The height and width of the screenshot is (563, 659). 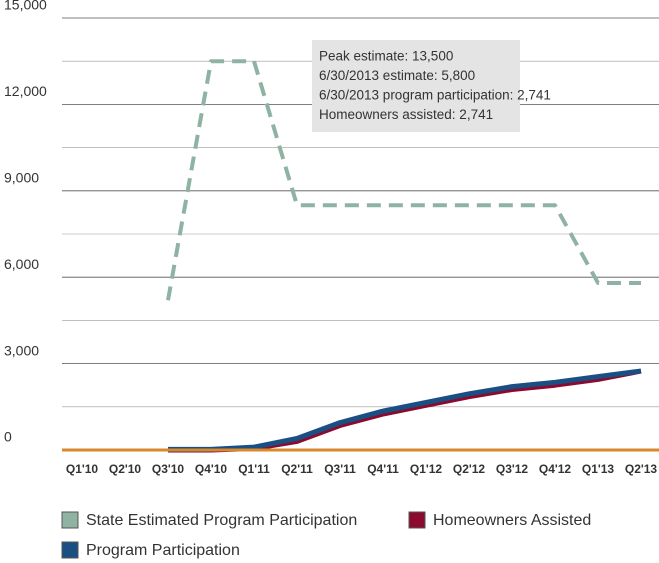 I want to click on x-tick-label: Q4'12, so click(x=555, y=469).